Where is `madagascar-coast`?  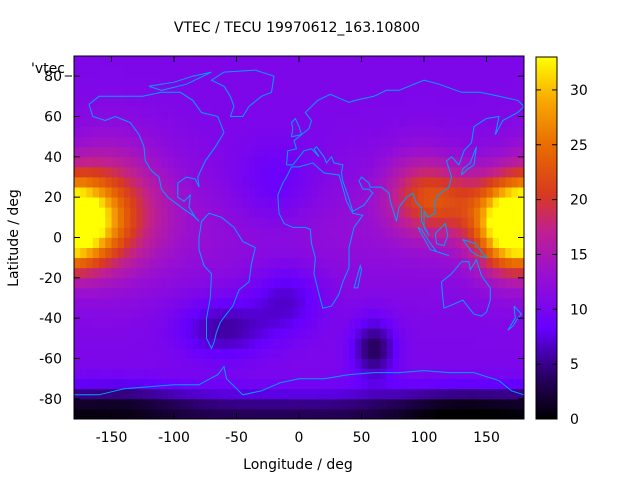 madagascar-coast is located at coordinates (358, 276).